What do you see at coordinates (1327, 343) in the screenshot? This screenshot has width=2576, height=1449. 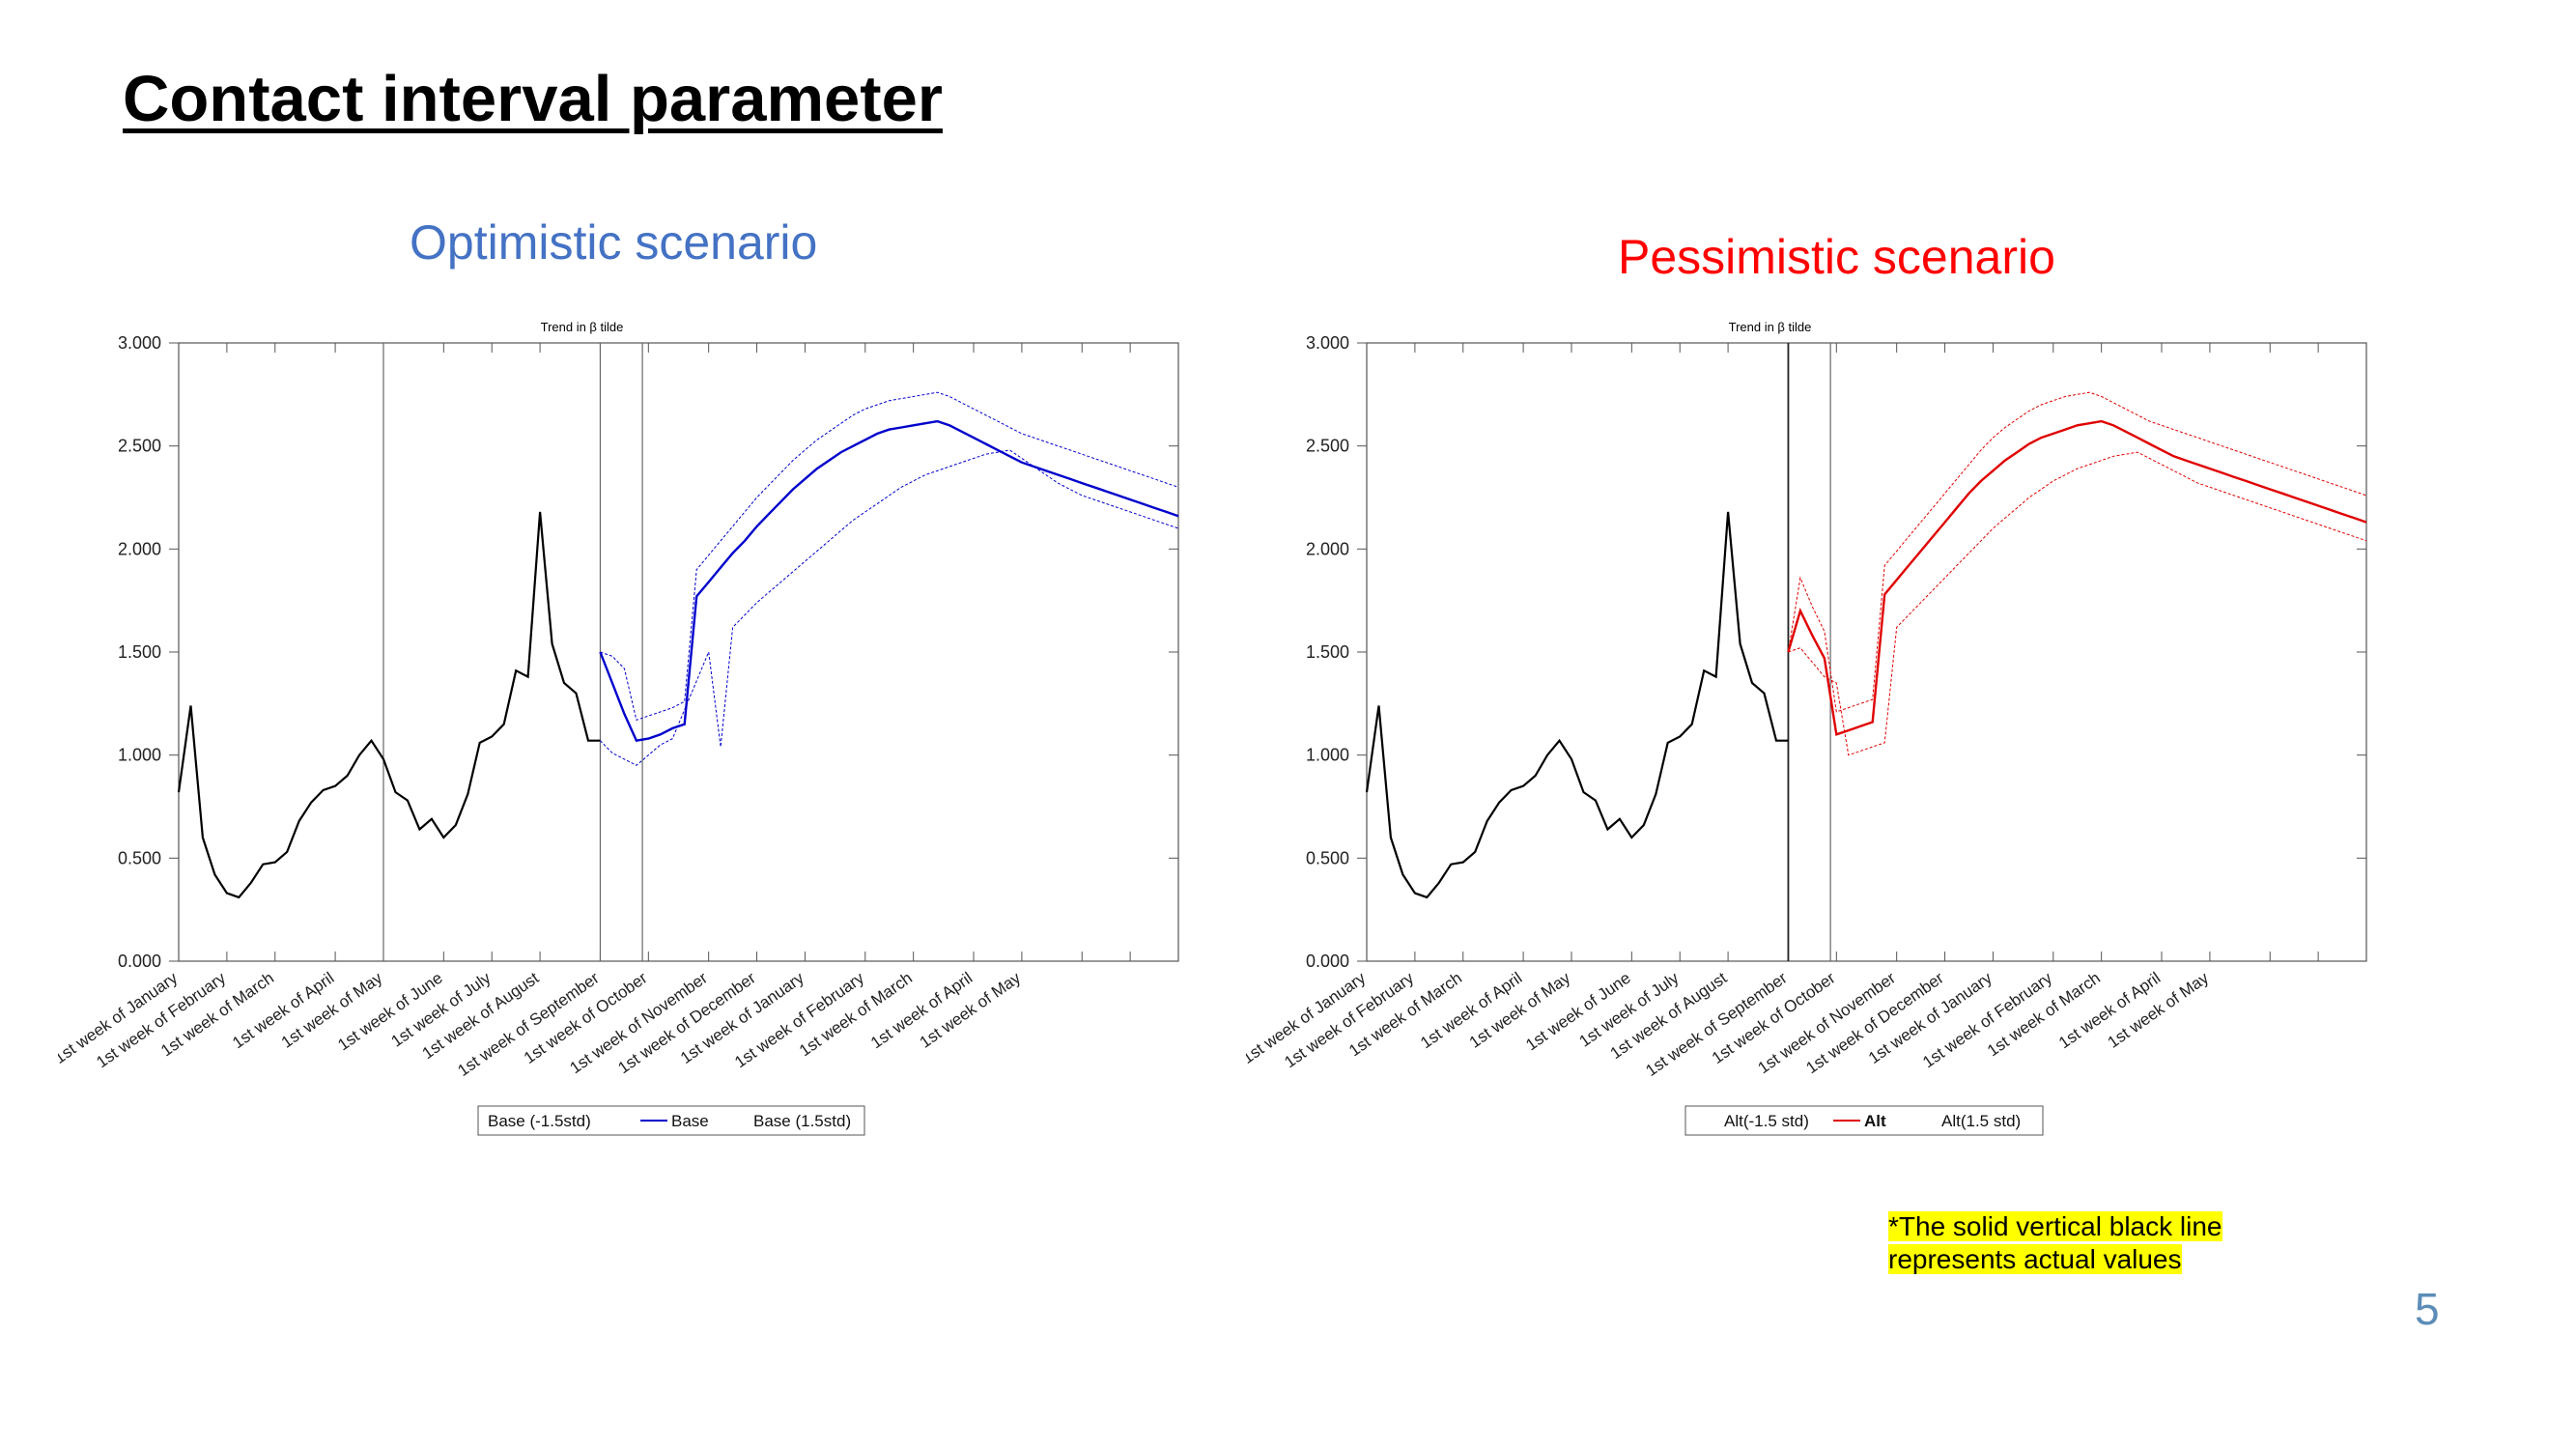 I see `pes-ytick-label: 3.000` at bounding box center [1327, 343].